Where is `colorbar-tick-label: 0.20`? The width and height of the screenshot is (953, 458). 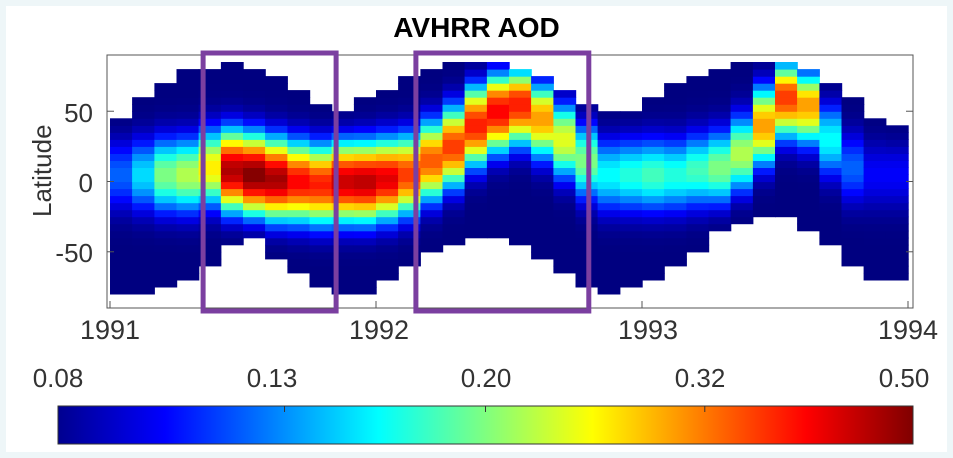 colorbar-tick-label: 0.20 is located at coordinates (486, 378).